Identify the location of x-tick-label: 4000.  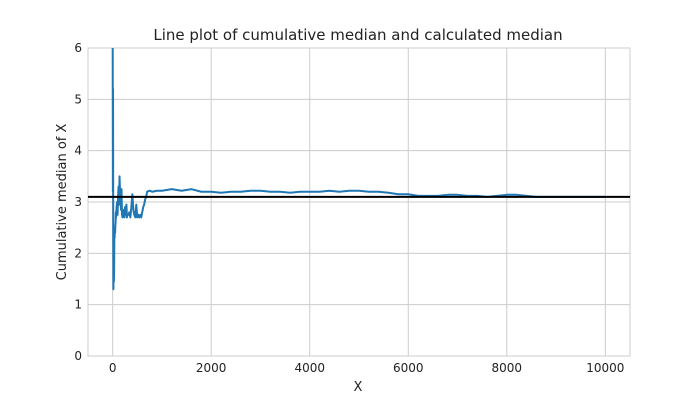
(309, 368).